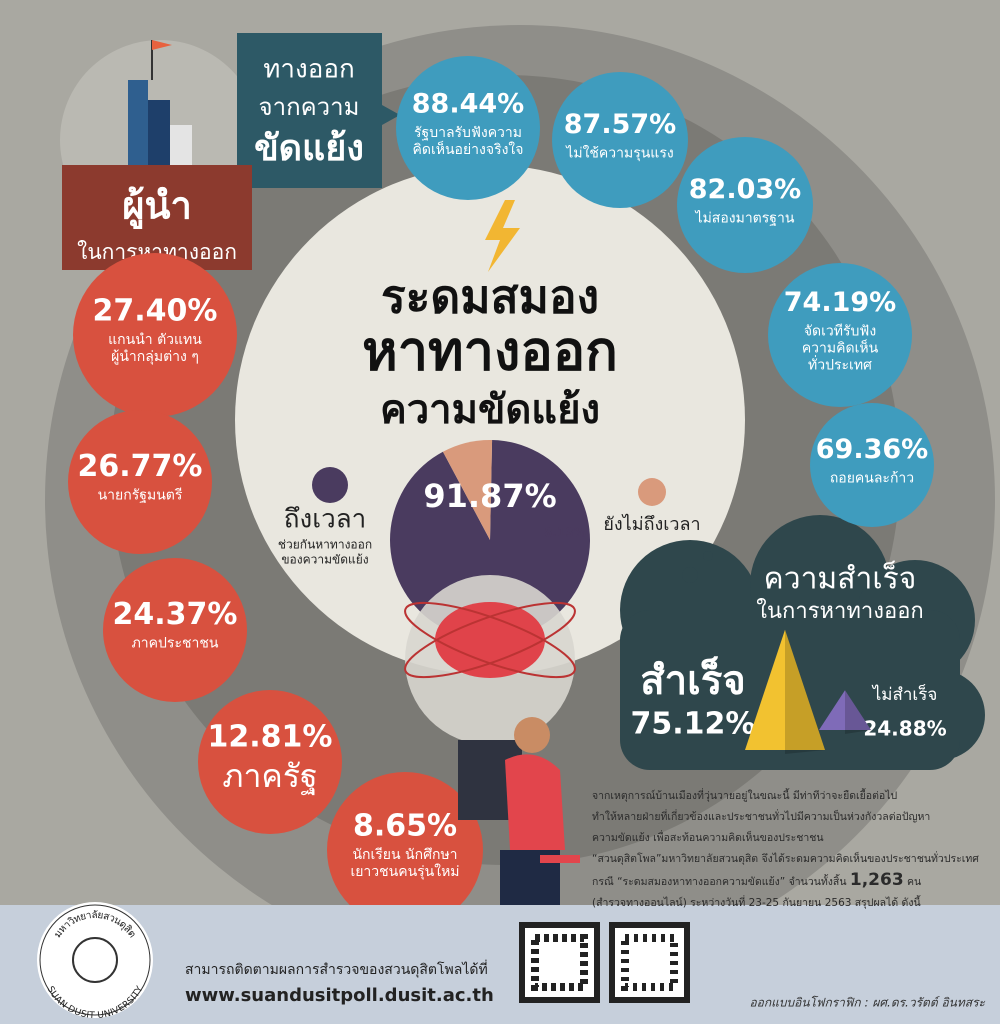  What do you see at coordinates (490, 410) in the screenshot?
I see `main-title: ความขัดแย้ง` at bounding box center [490, 410].